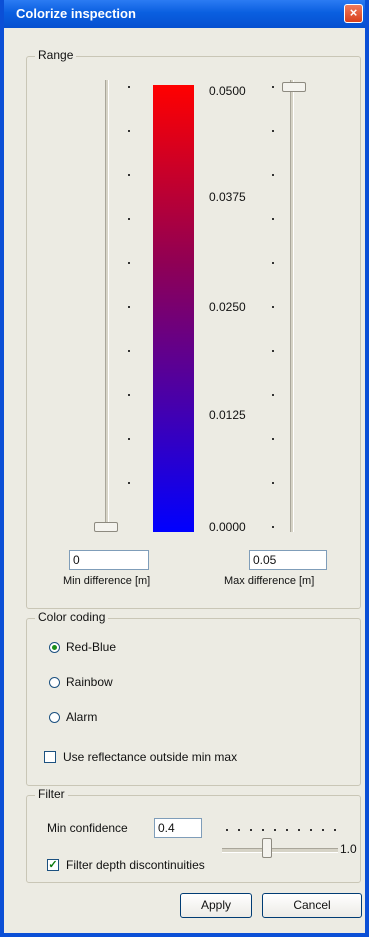 This screenshot has height=937, width=369. Describe the element at coordinates (227, 527) in the screenshot. I see `scale-label-min: 0.0000` at that location.